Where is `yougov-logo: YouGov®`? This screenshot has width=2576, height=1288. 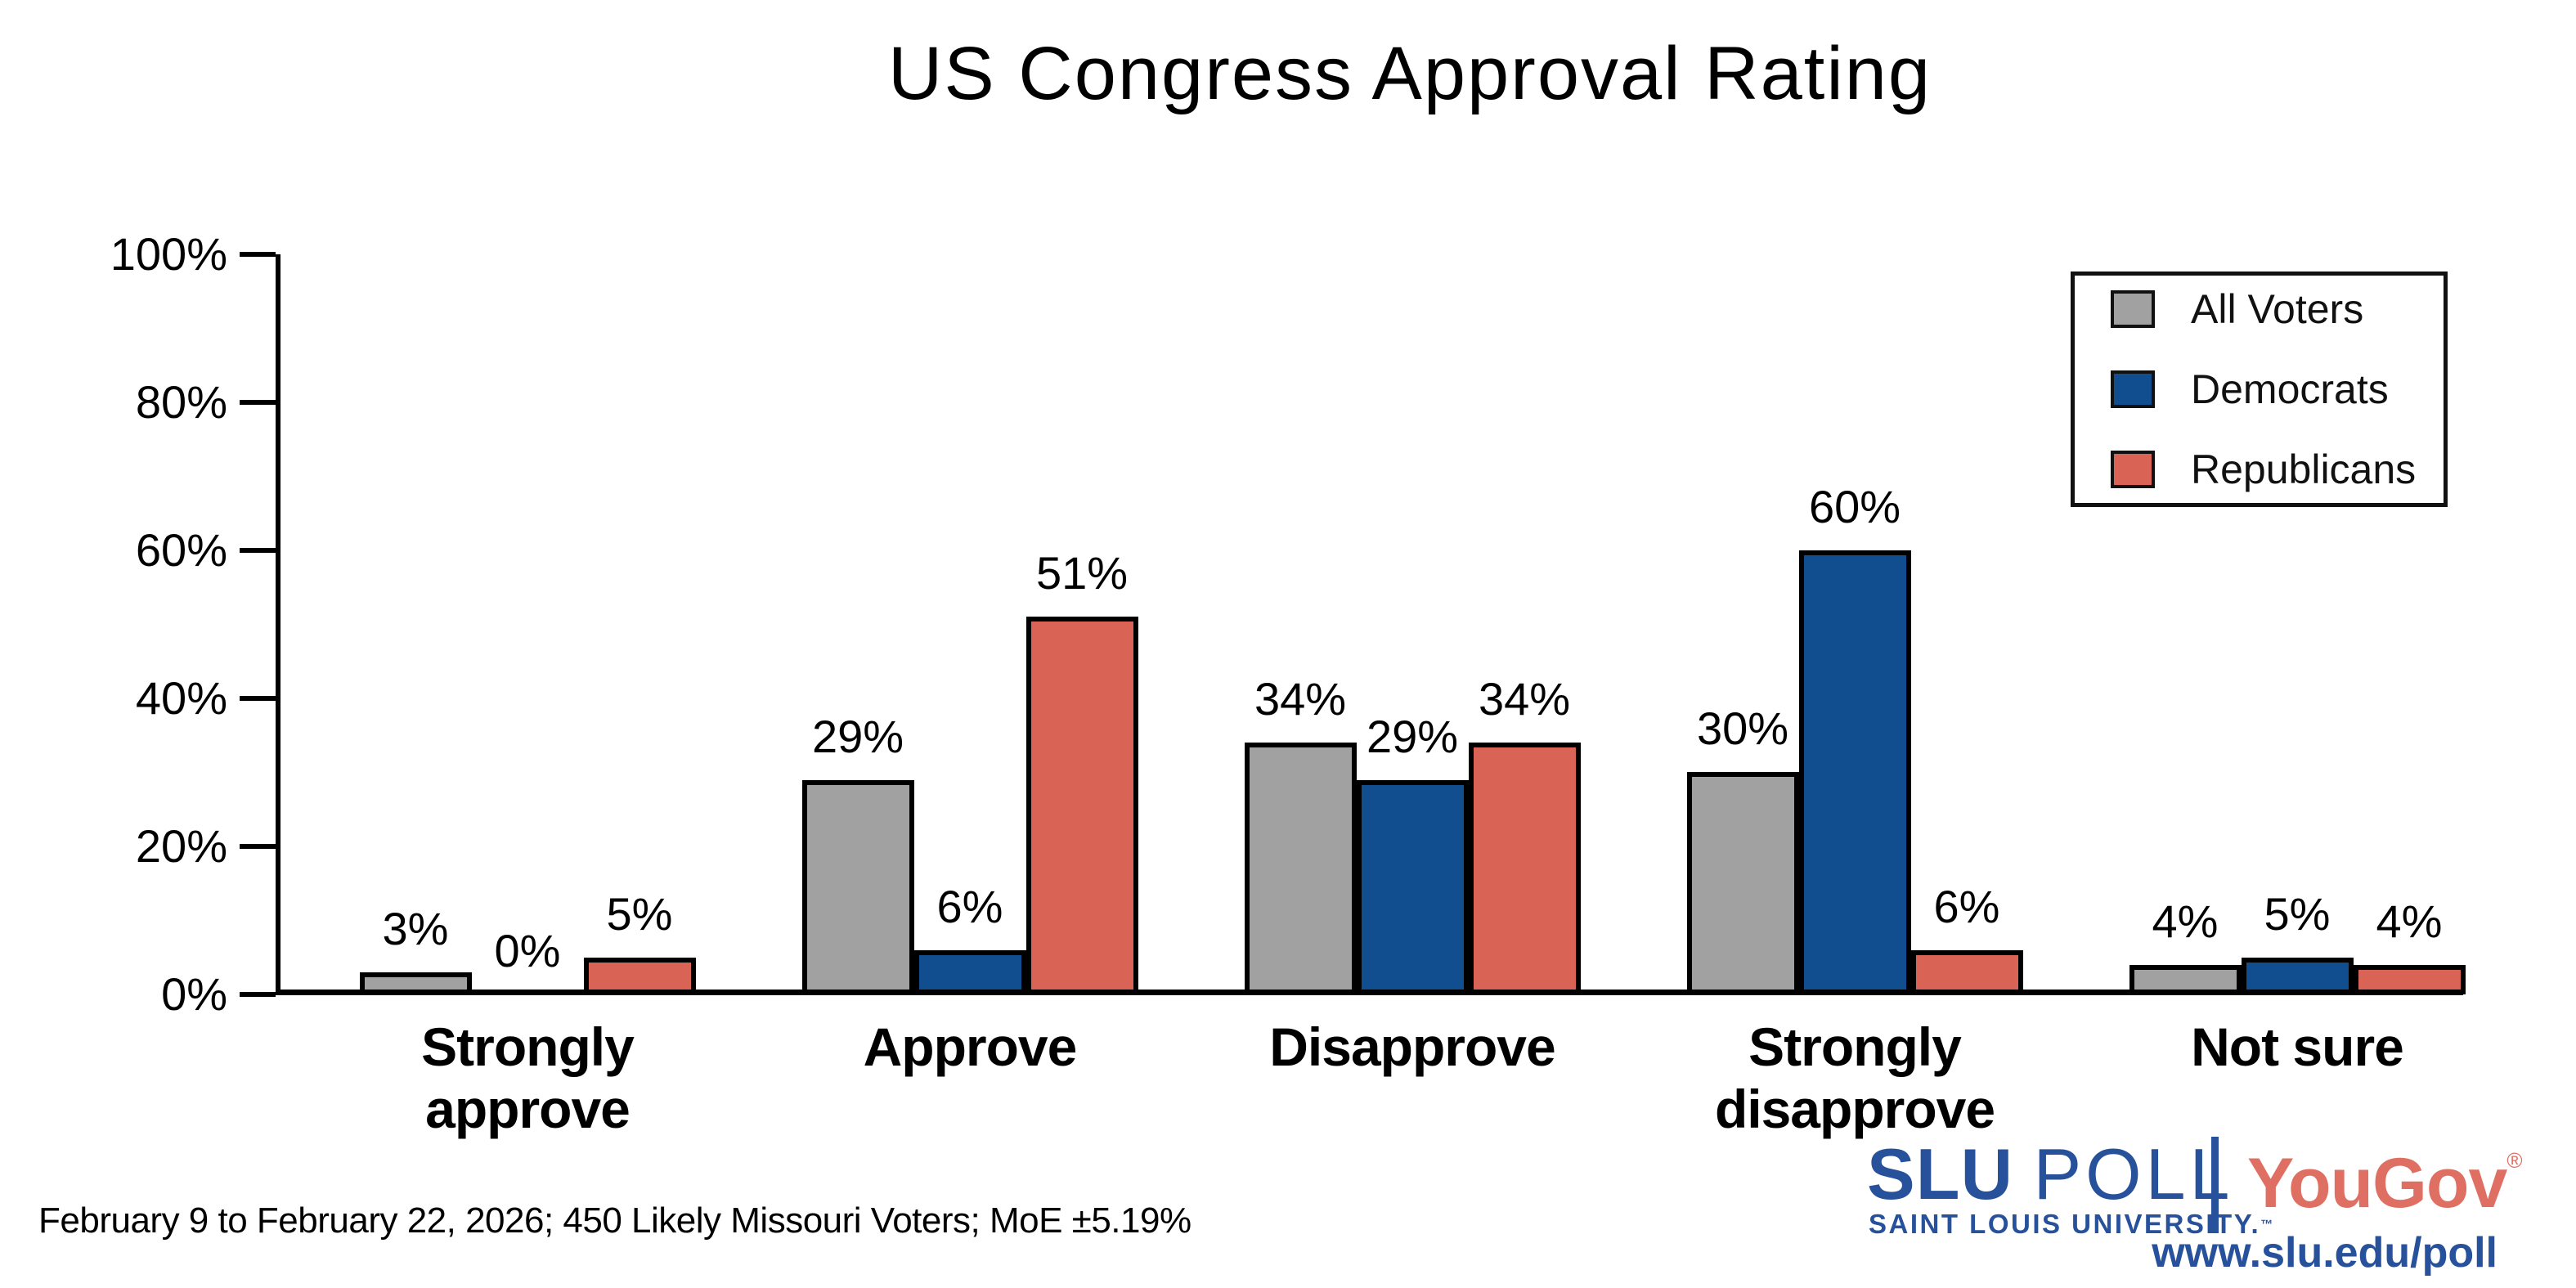 yougov-logo: YouGov® is located at coordinates (2384, 1183).